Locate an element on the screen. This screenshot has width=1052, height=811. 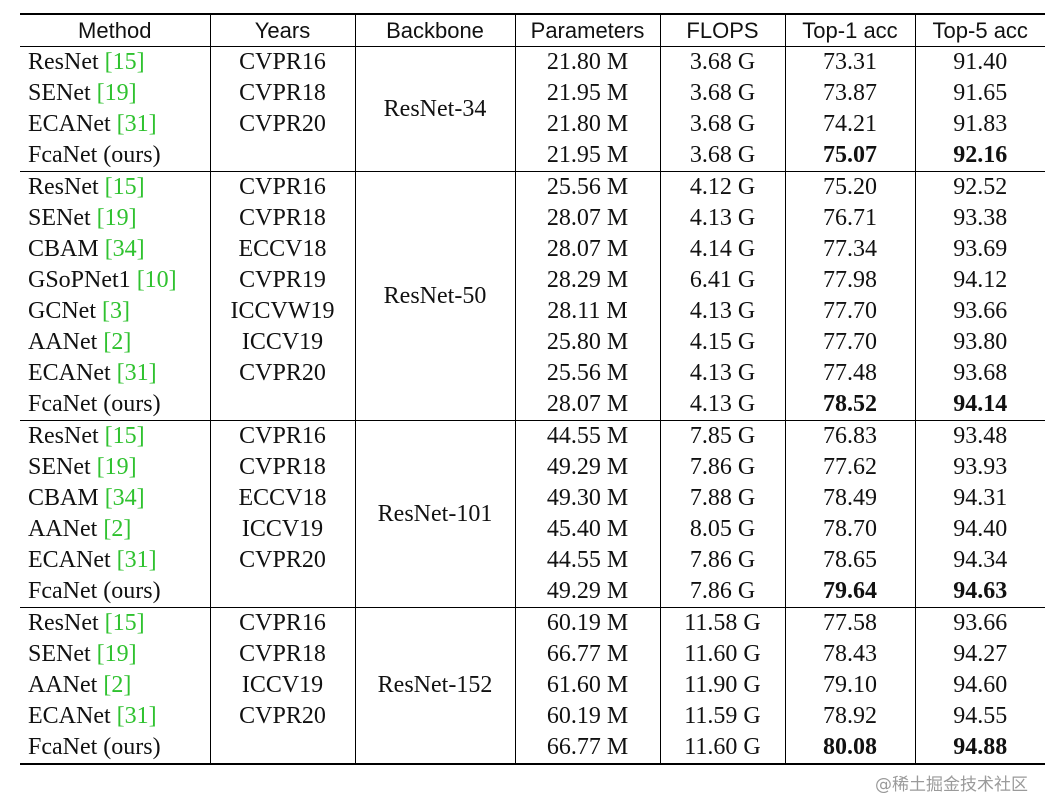
params-cell: 45.40 M is located at coordinates (587, 529).